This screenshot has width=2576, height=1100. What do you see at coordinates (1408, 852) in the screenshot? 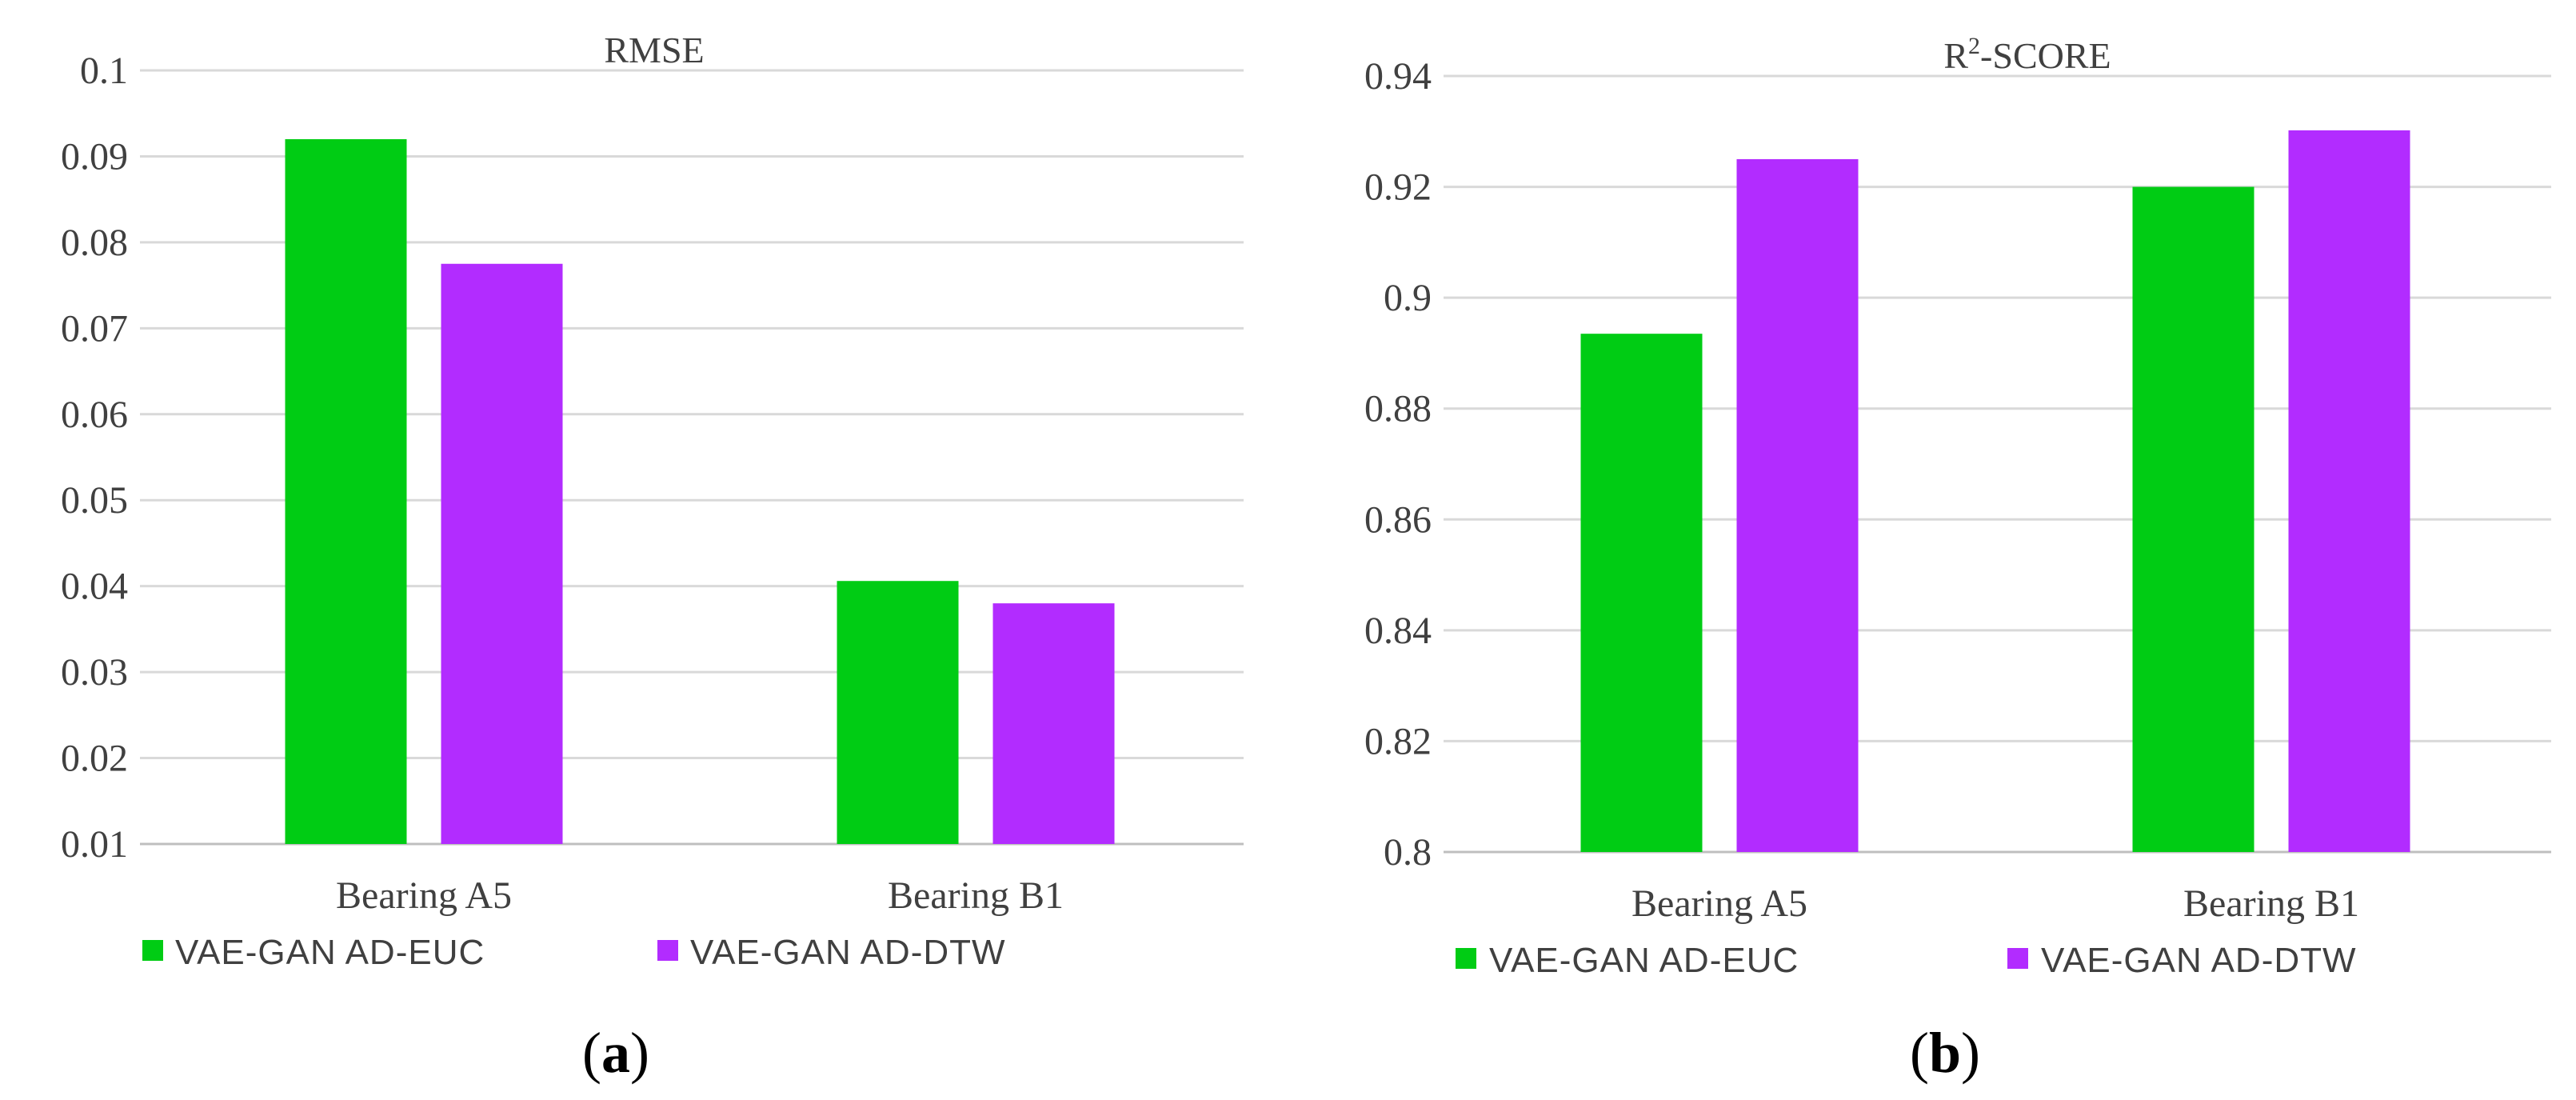
I see `y-tick-label: 0.8` at bounding box center [1408, 852].